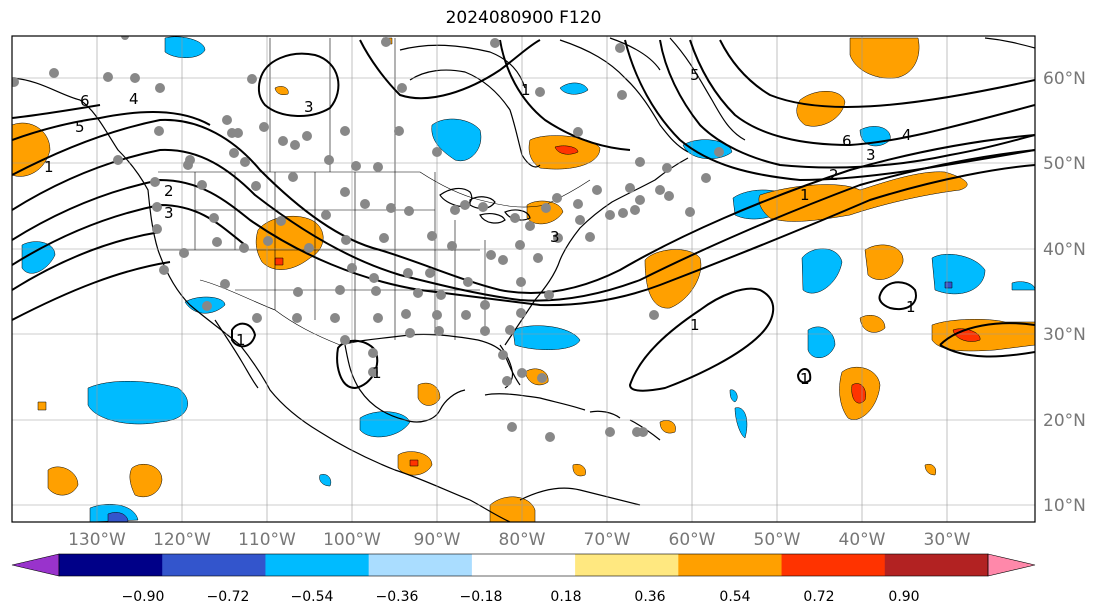 The width and height of the screenshot is (1105, 615). I want to click on lon-label: 90°W, so click(437, 540).